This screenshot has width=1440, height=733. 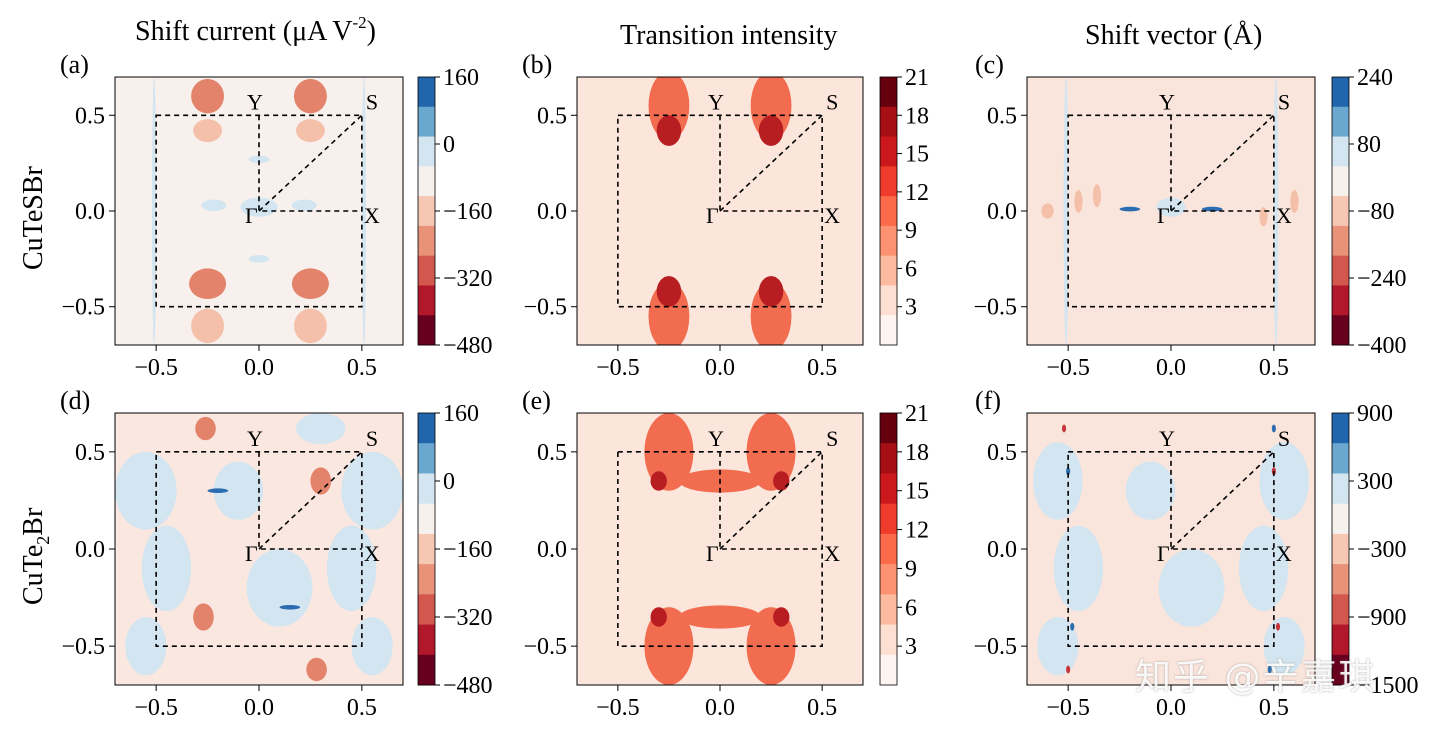 What do you see at coordinates (1382, 346) in the screenshot?
I see `colorbar-tick-label: −400` at bounding box center [1382, 346].